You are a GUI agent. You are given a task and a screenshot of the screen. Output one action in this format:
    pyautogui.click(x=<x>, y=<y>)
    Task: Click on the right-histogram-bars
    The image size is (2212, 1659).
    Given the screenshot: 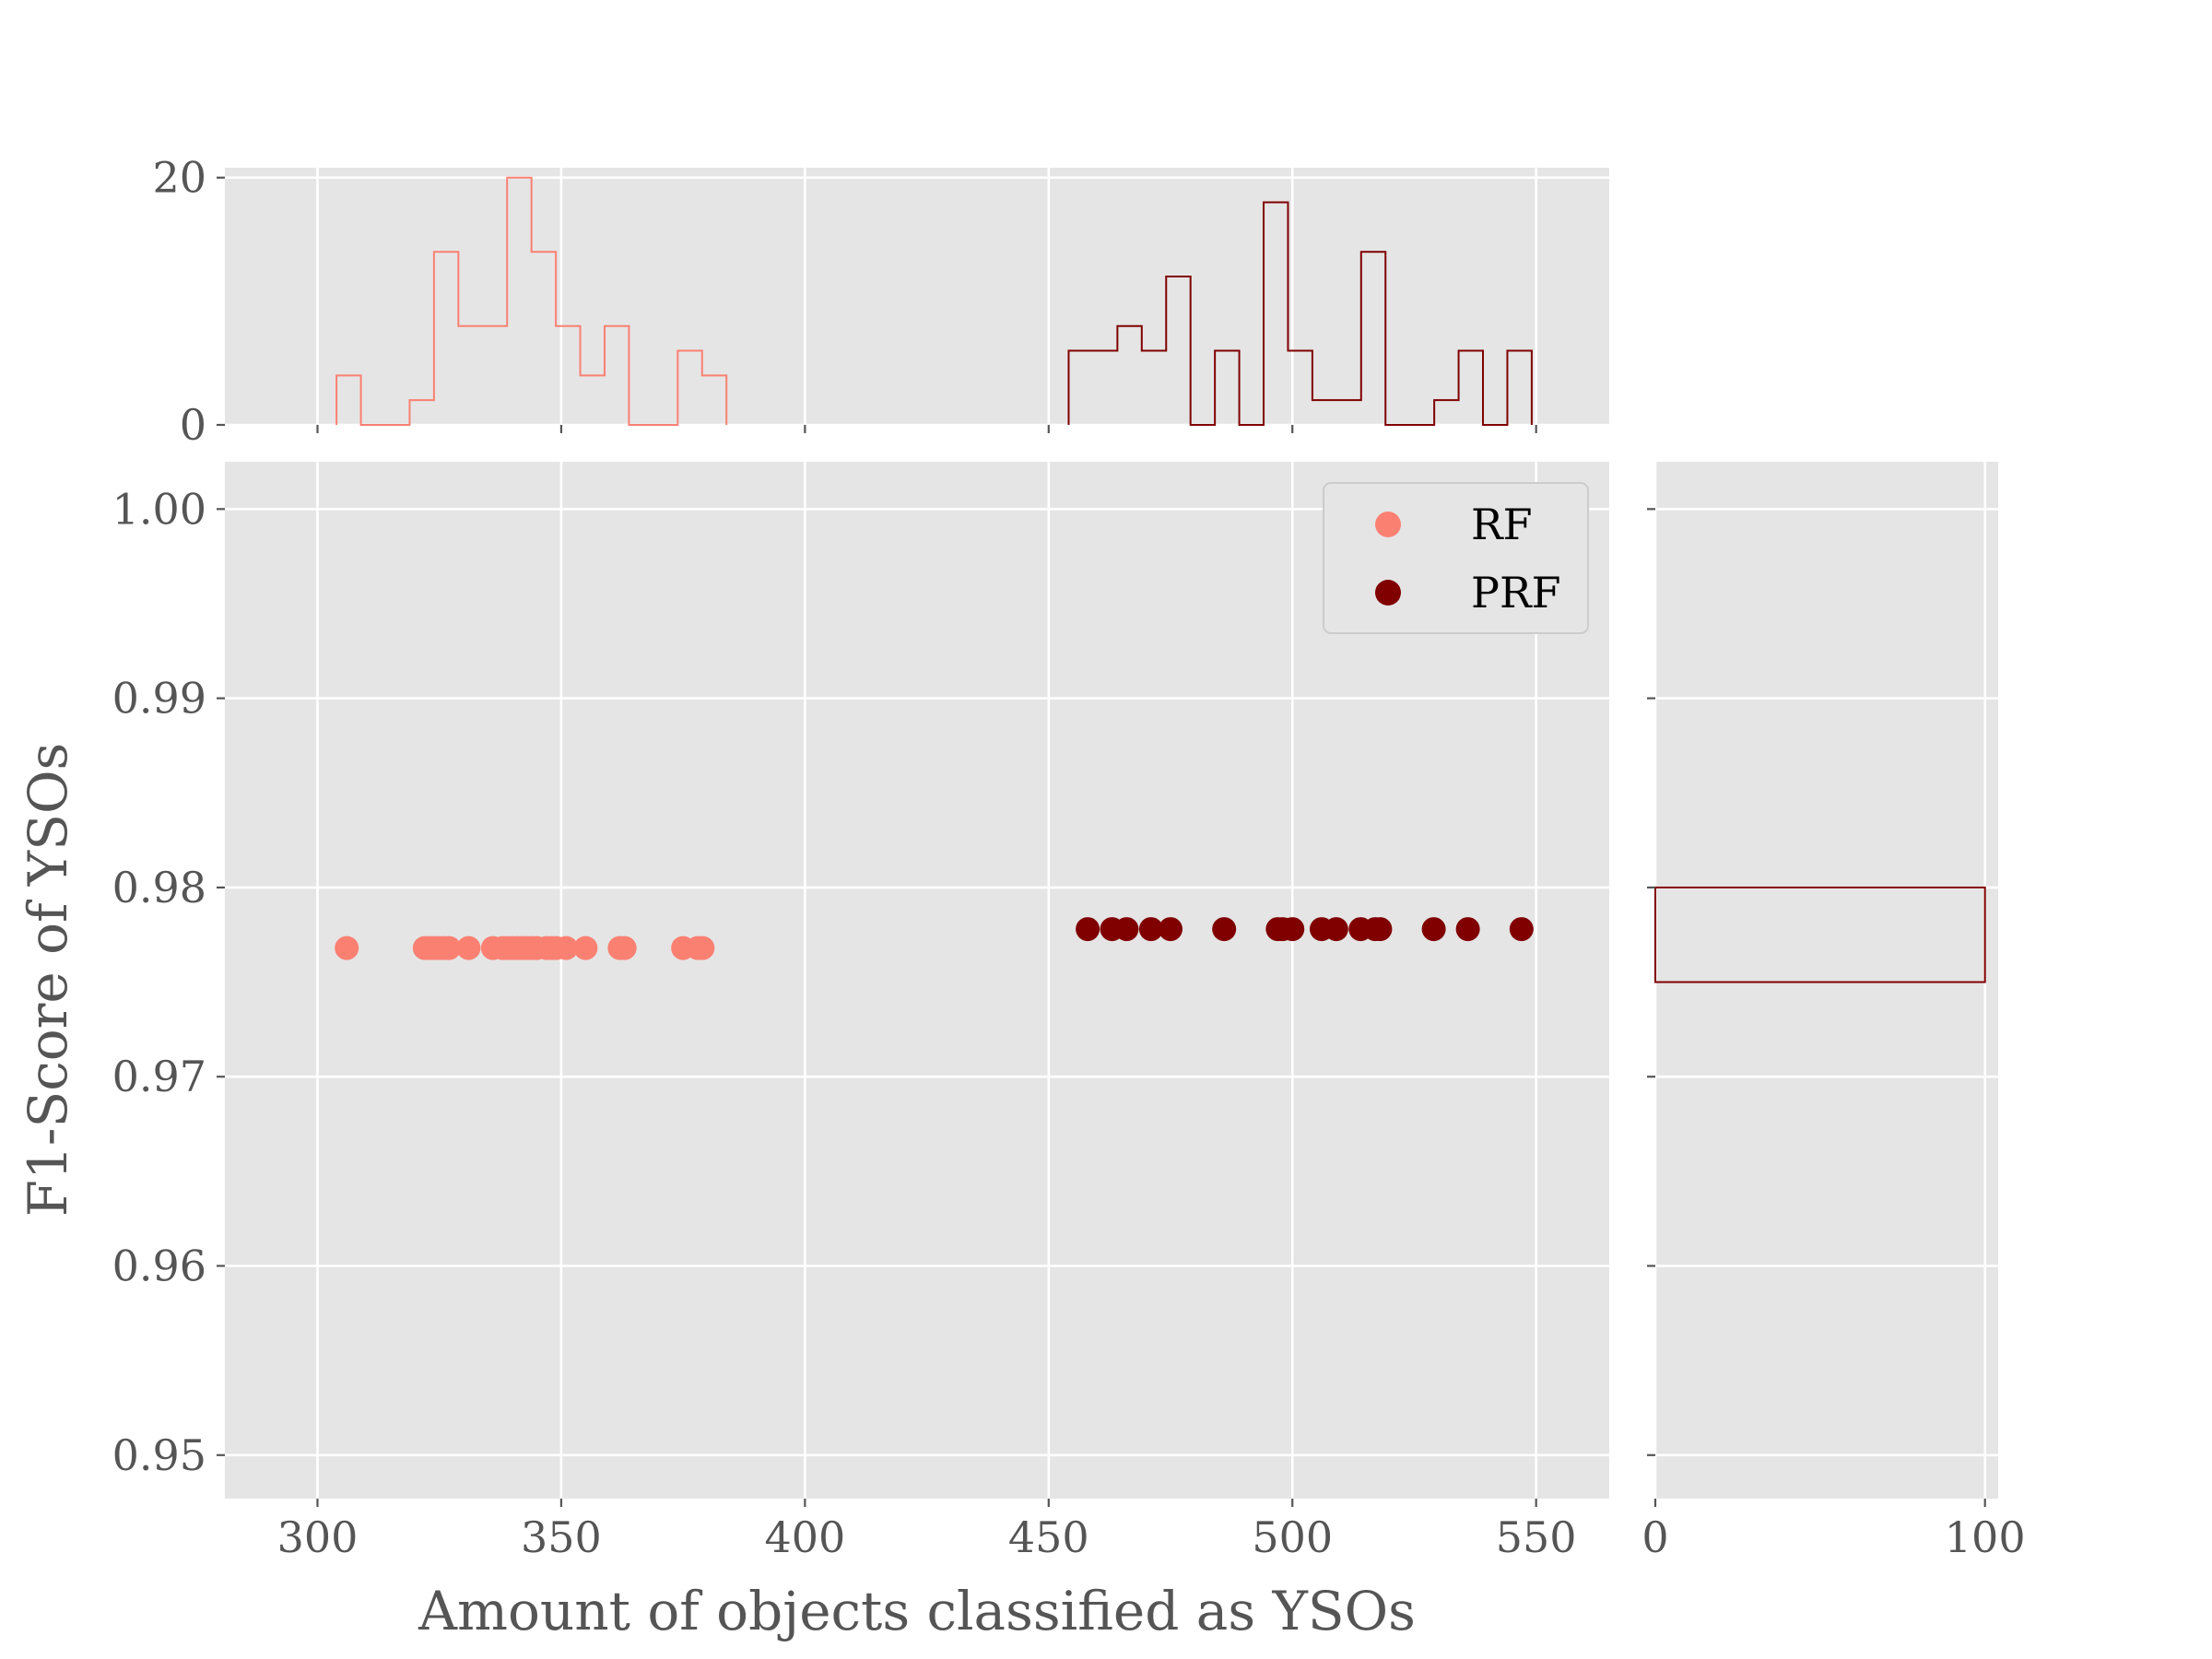 What is the action you would take?
    pyautogui.click(x=1820, y=934)
    